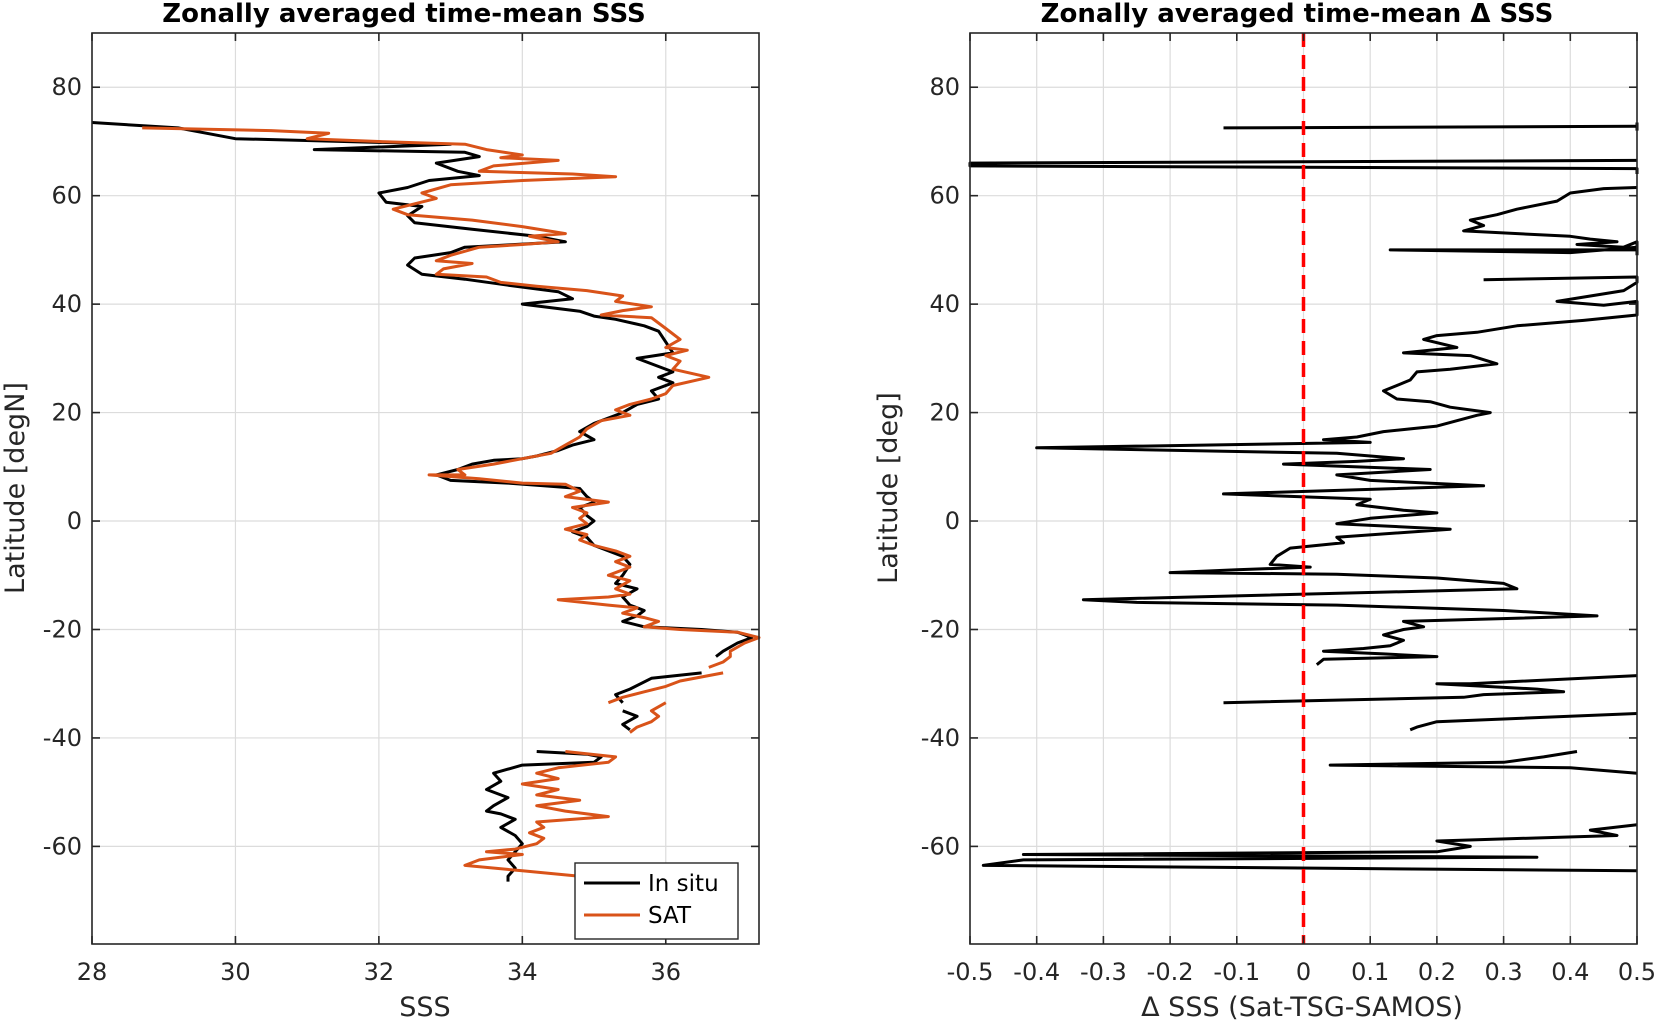 The image size is (1661, 1025). What do you see at coordinates (1103, 972) in the screenshot?
I see `x-tick-label: -0.3` at bounding box center [1103, 972].